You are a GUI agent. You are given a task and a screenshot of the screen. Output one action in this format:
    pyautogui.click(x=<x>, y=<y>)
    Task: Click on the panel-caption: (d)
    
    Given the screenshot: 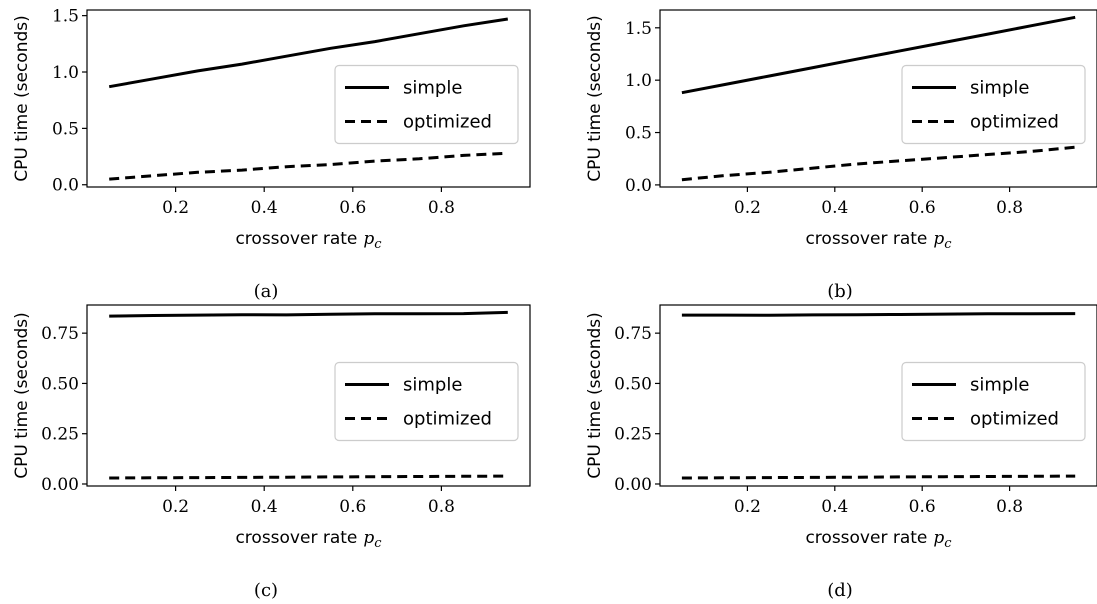 What is the action you would take?
    pyautogui.click(x=840, y=590)
    